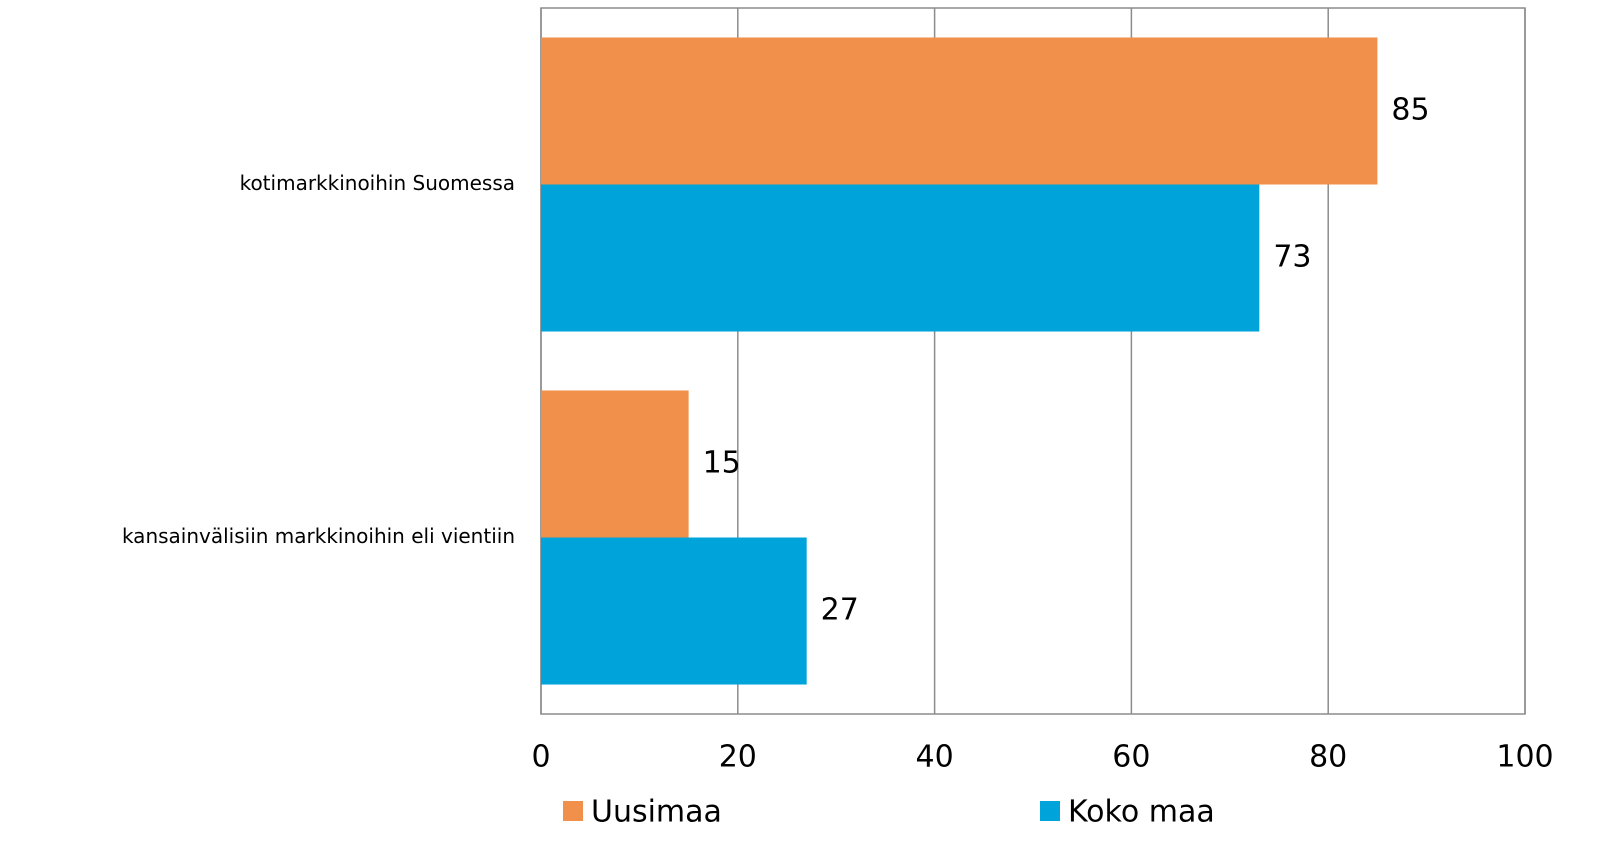 This screenshot has height=854, width=1612. I want to click on data-label: 73, so click(1292, 257).